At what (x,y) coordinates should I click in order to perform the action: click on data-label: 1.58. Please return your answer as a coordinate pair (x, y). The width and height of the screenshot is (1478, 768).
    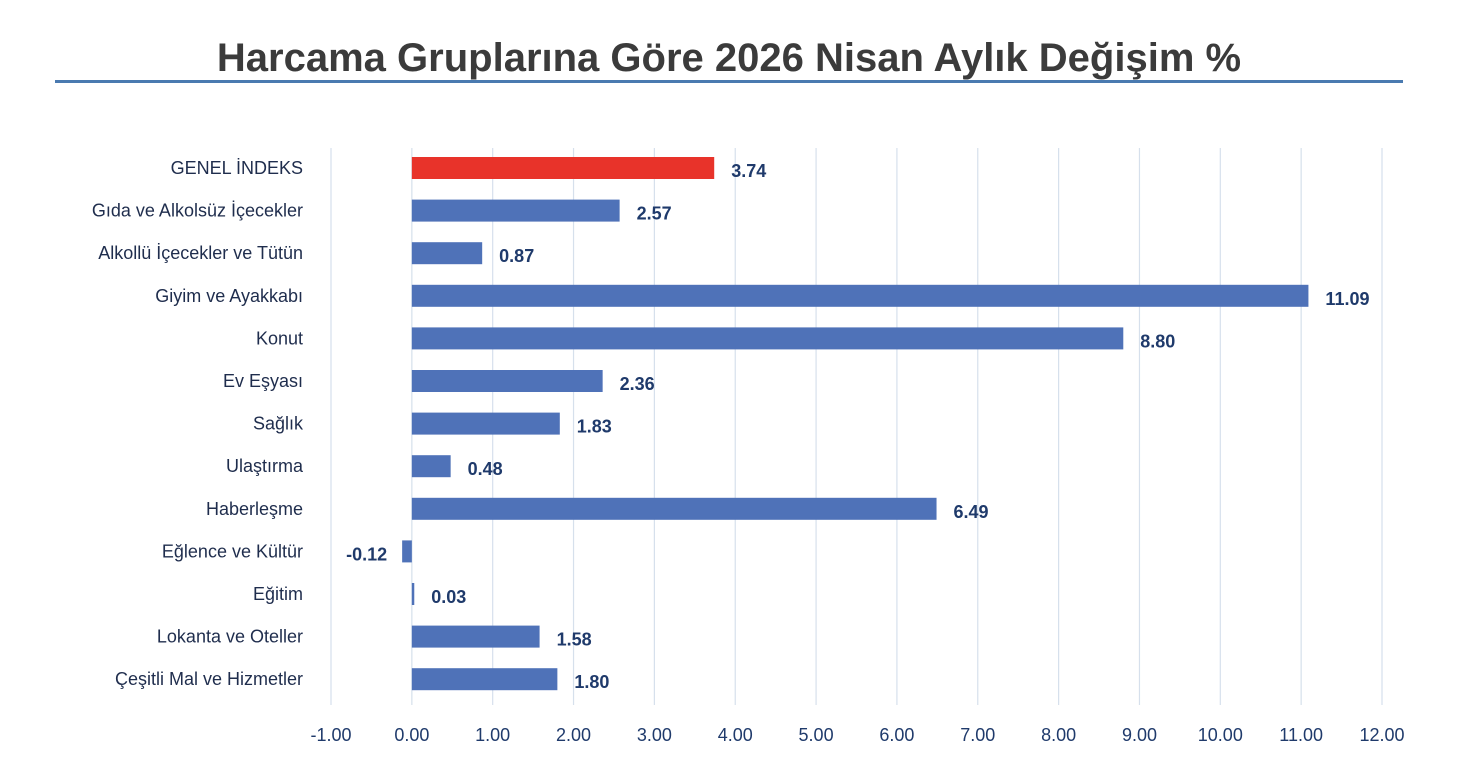
    Looking at the image, I should click on (574, 640).